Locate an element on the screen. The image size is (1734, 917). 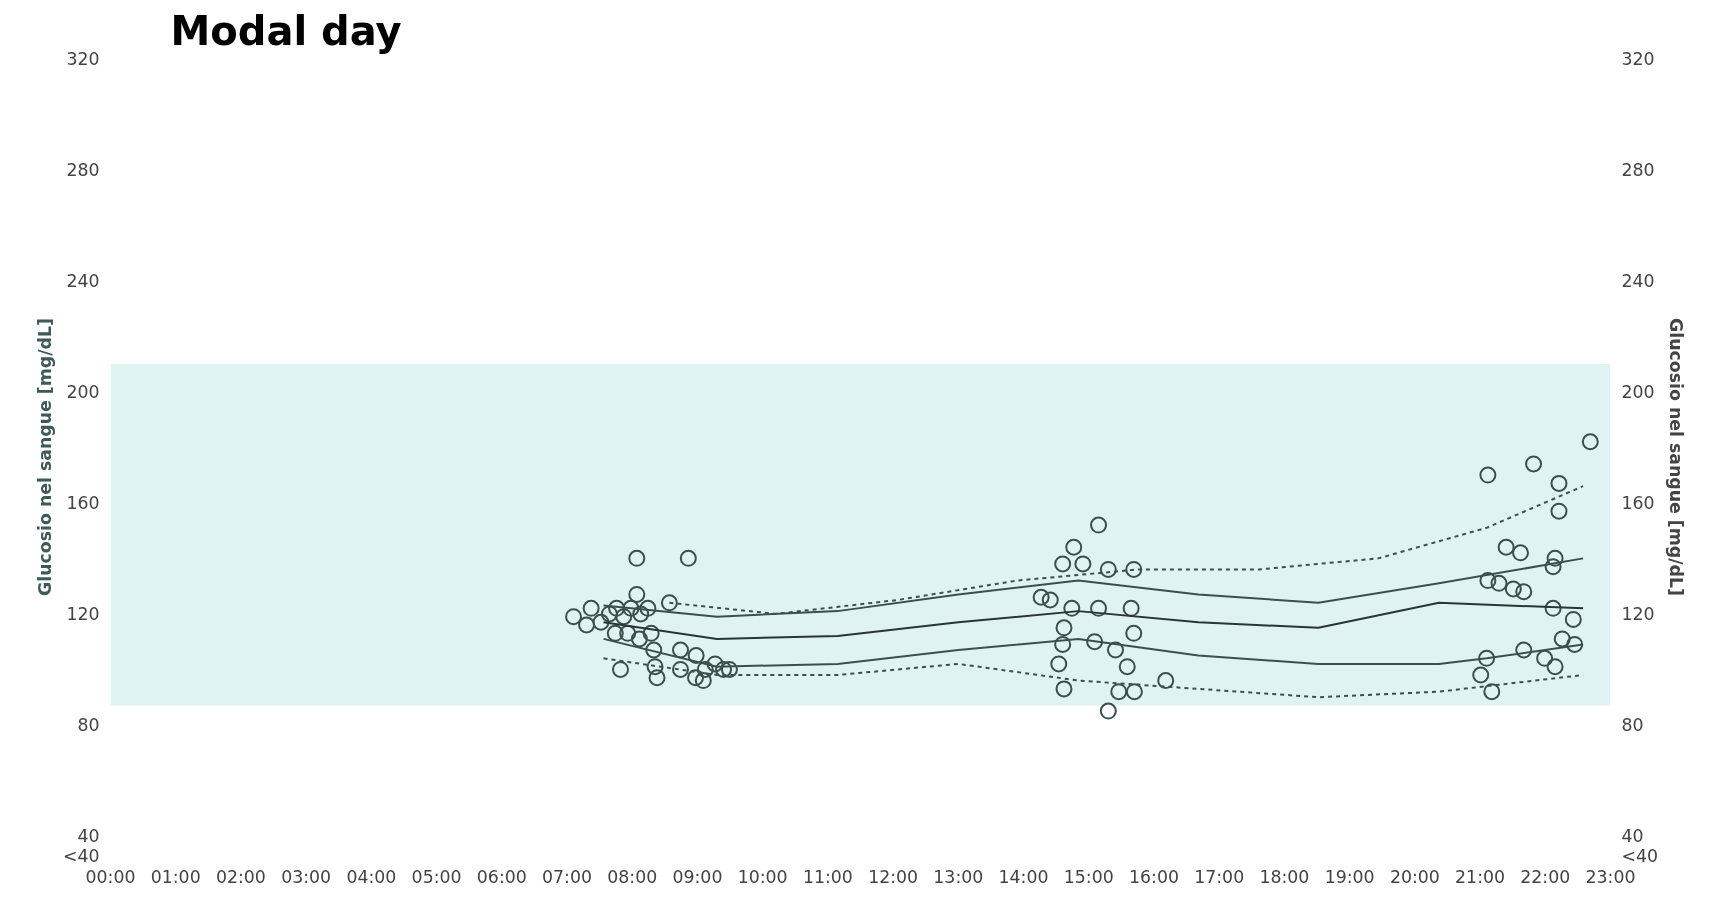
y2-tick-label: 160 is located at coordinates (1638, 502).